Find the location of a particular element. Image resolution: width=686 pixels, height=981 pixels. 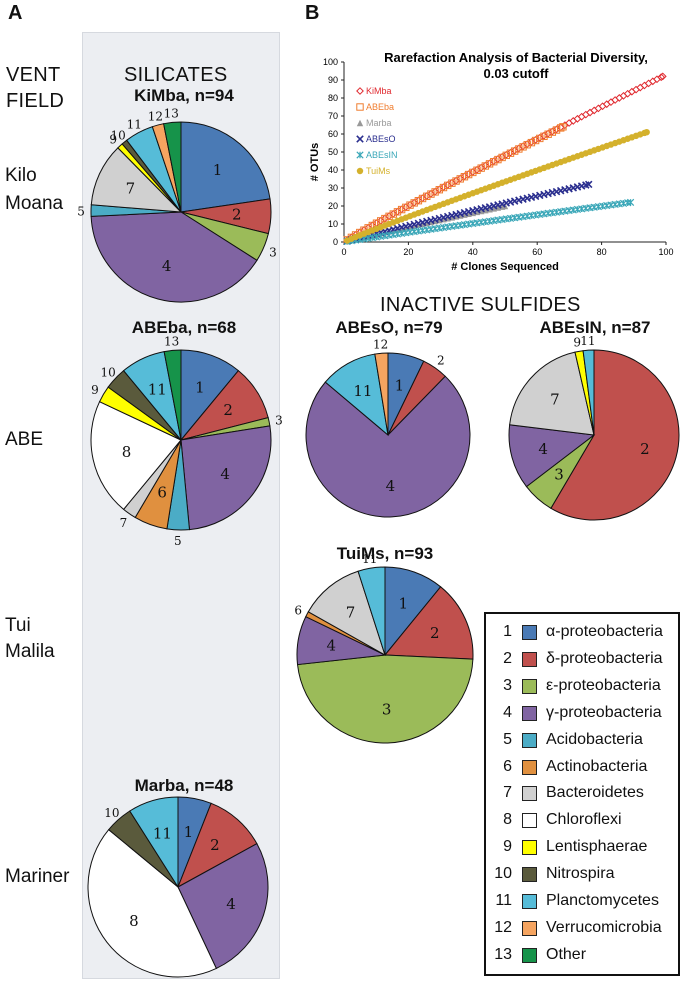

row-label-tui: Tui is located at coordinates (18, 625).